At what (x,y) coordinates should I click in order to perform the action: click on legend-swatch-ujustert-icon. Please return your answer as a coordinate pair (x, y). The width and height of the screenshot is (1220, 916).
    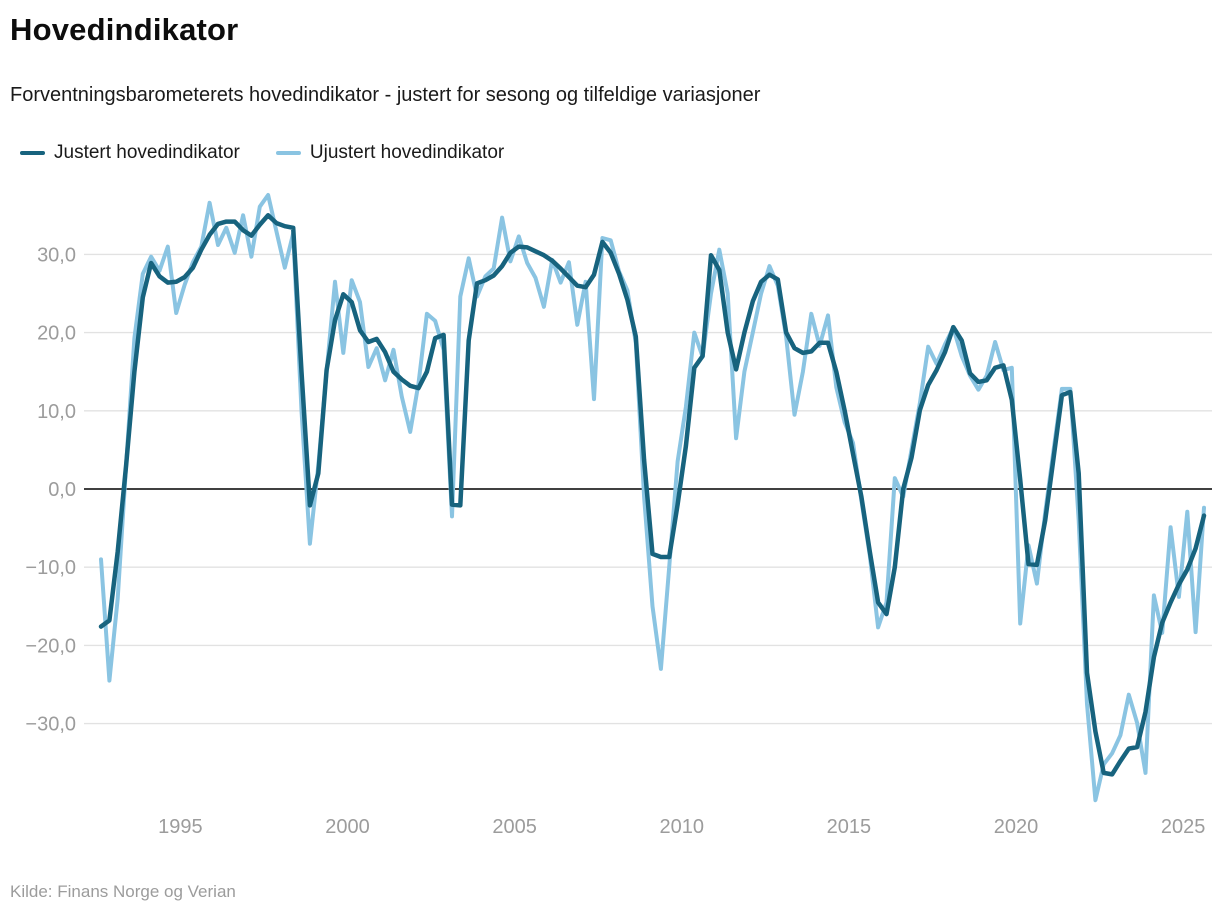
    Looking at the image, I should click on (288, 153).